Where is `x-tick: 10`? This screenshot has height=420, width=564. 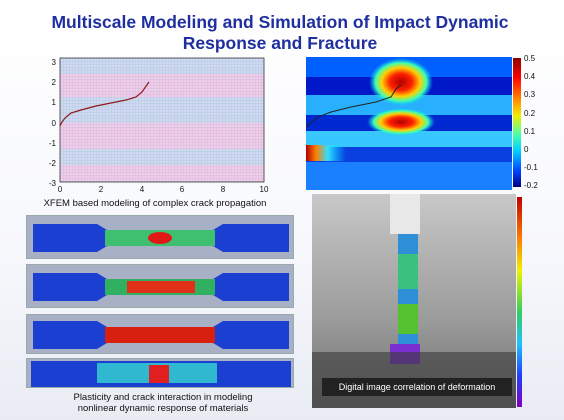 x-tick: 10 is located at coordinates (264, 188).